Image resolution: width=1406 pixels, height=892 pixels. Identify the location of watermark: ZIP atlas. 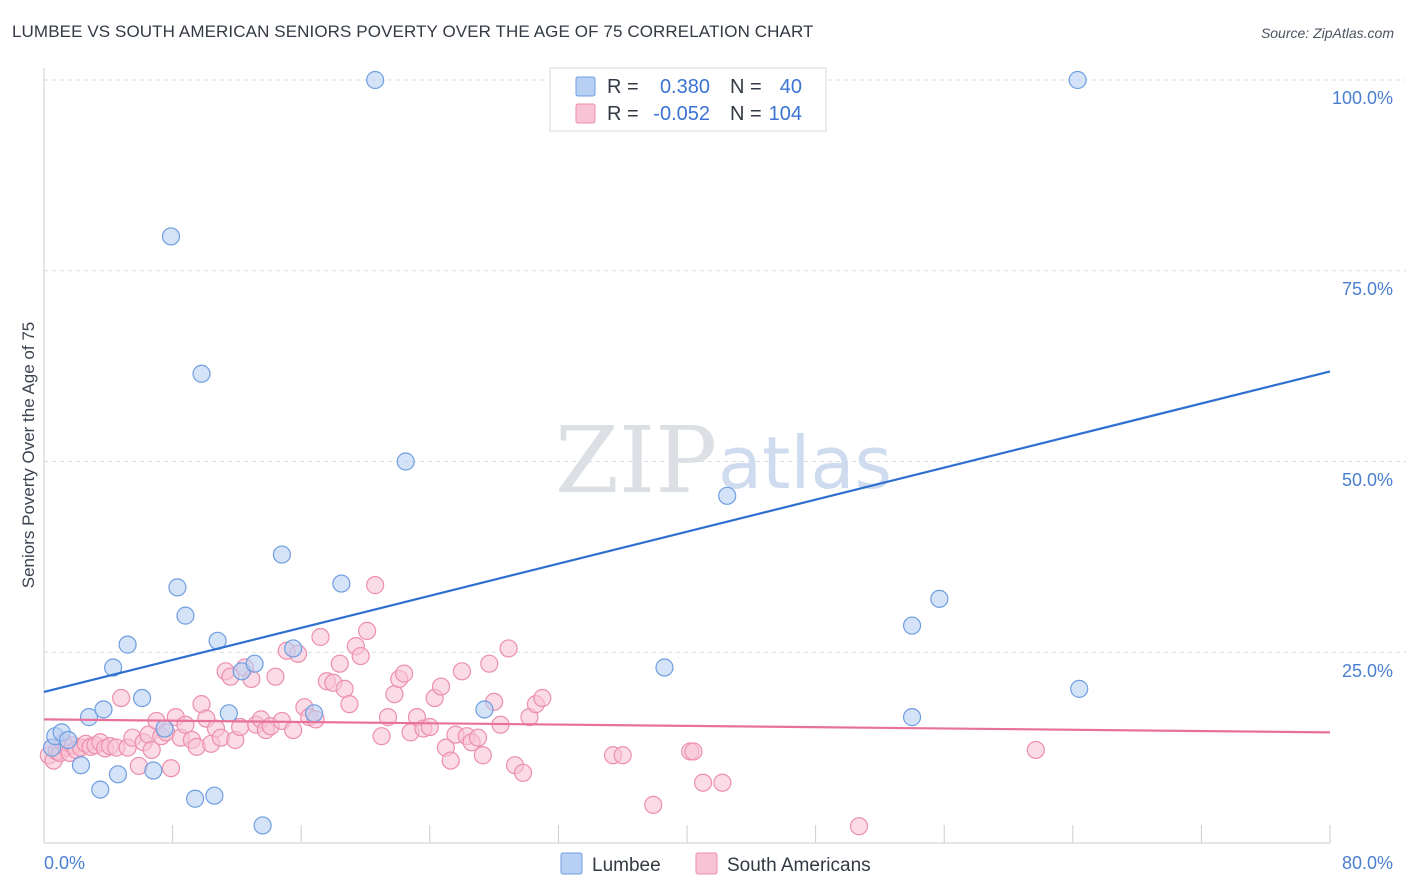
(723, 460).